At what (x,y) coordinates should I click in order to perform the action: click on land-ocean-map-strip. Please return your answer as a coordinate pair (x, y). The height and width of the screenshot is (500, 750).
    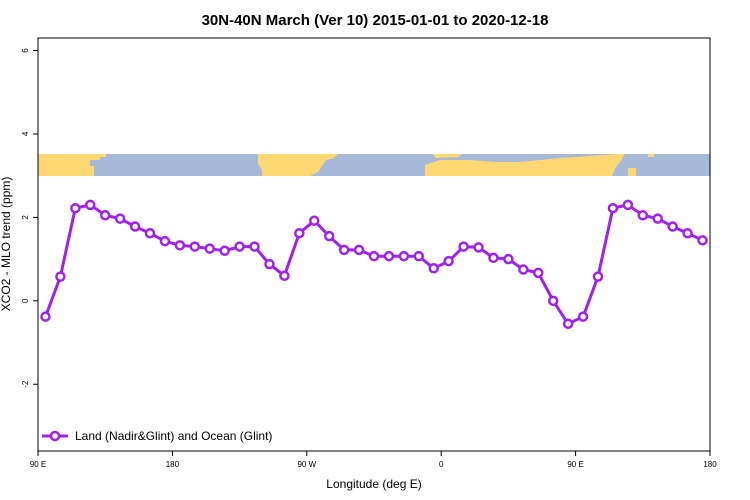
    Looking at the image, I should click on (374, 165).